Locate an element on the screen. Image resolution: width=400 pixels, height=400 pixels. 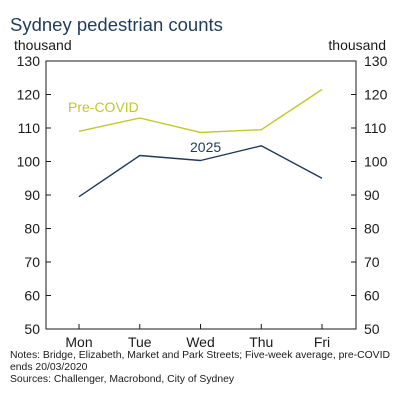
y-tick-label-right: 80 is located at coordinates (372, 229).